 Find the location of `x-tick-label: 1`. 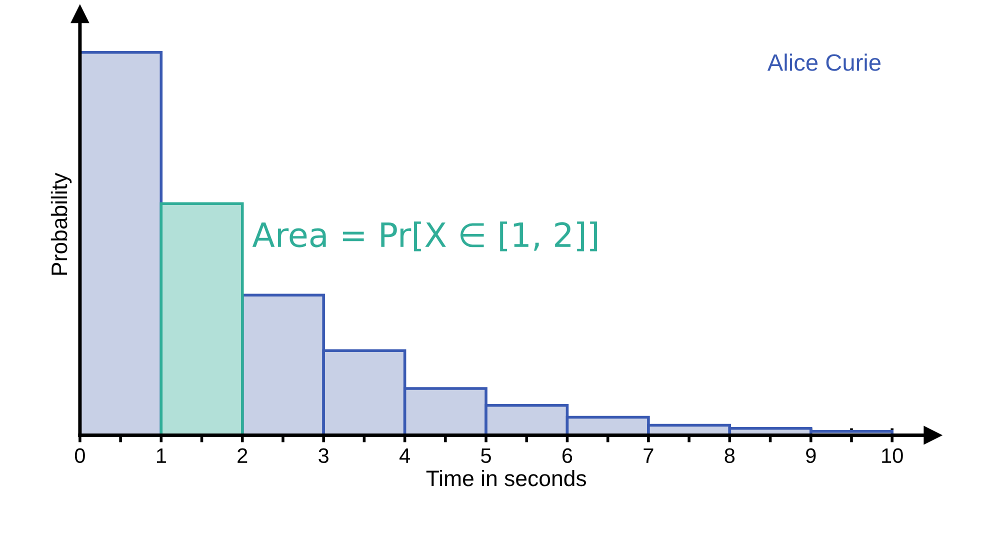

x-tick-label: 1 is located at coordinates (161, 455).